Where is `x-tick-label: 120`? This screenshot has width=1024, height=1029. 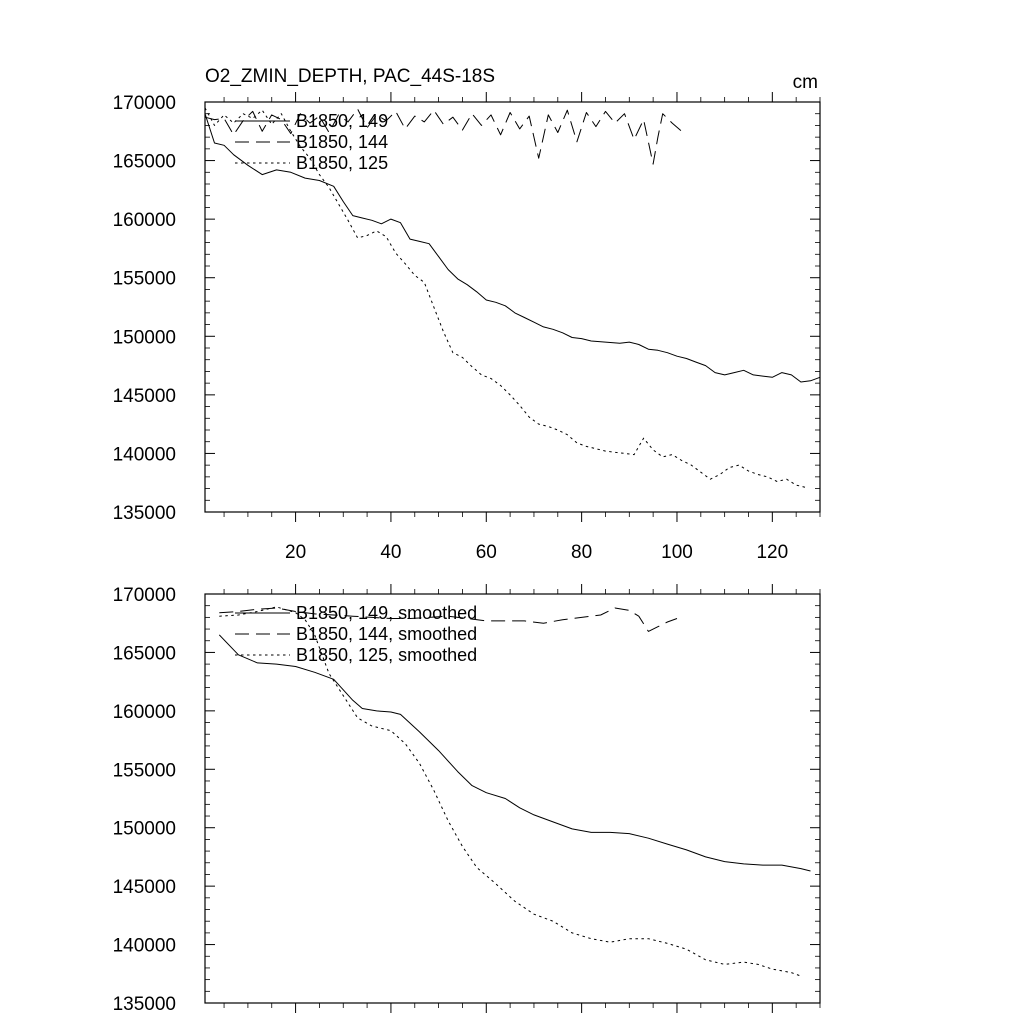
x-tick-label: 120 is located at coordinates (772, 552).